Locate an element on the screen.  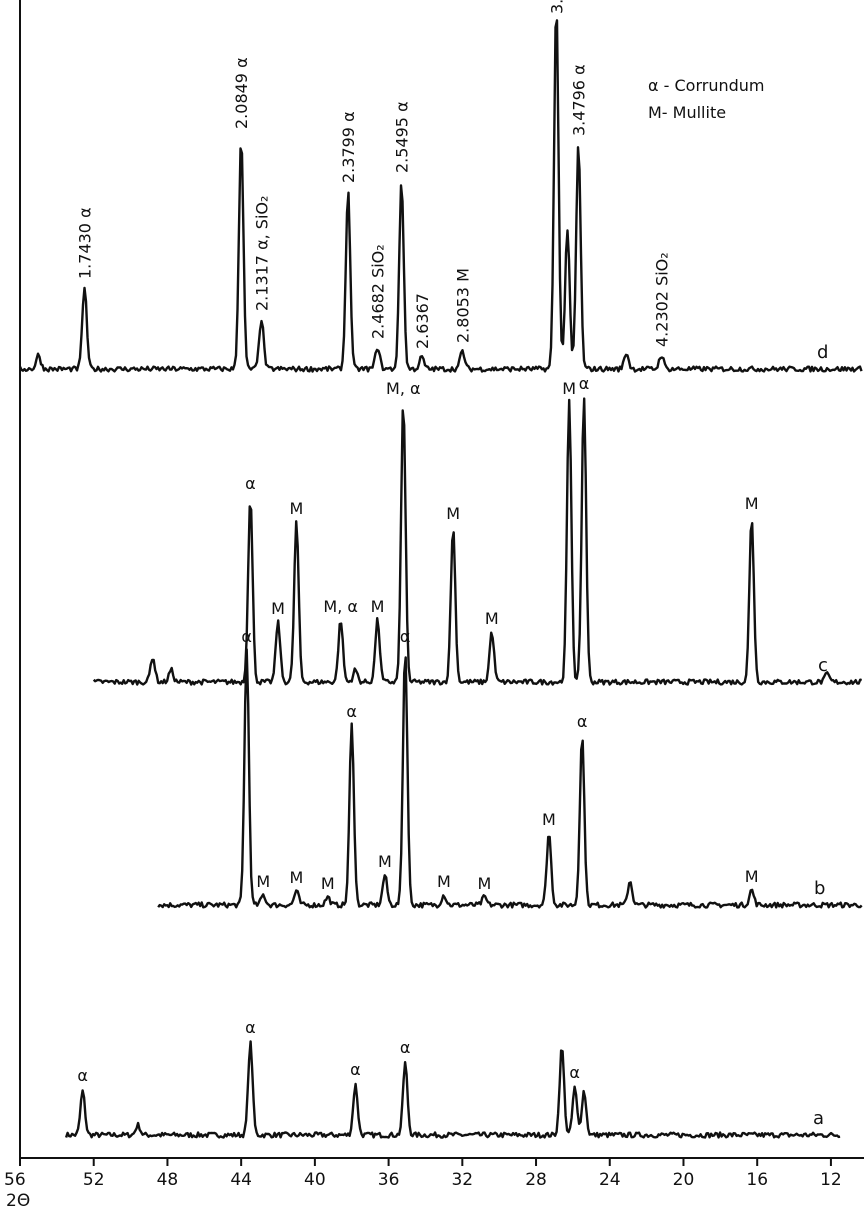
peak-label-c-9: M is located at coordinates (453, 513).